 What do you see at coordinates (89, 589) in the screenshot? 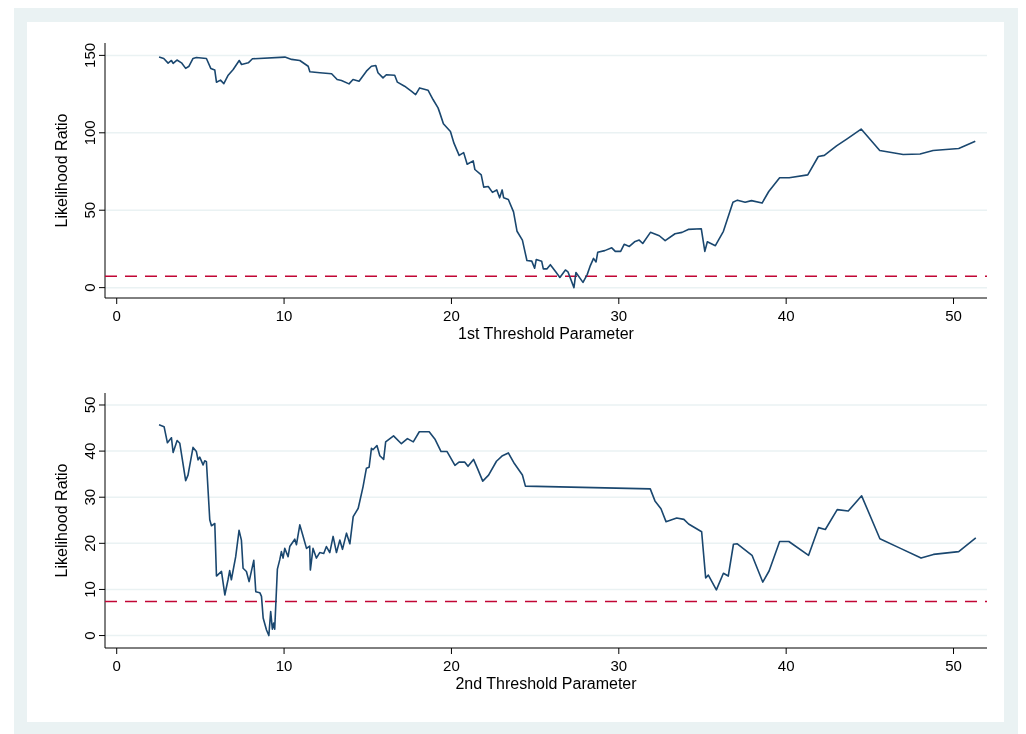
I see `y-tick-label: 10` at bounding box center [89, 589].